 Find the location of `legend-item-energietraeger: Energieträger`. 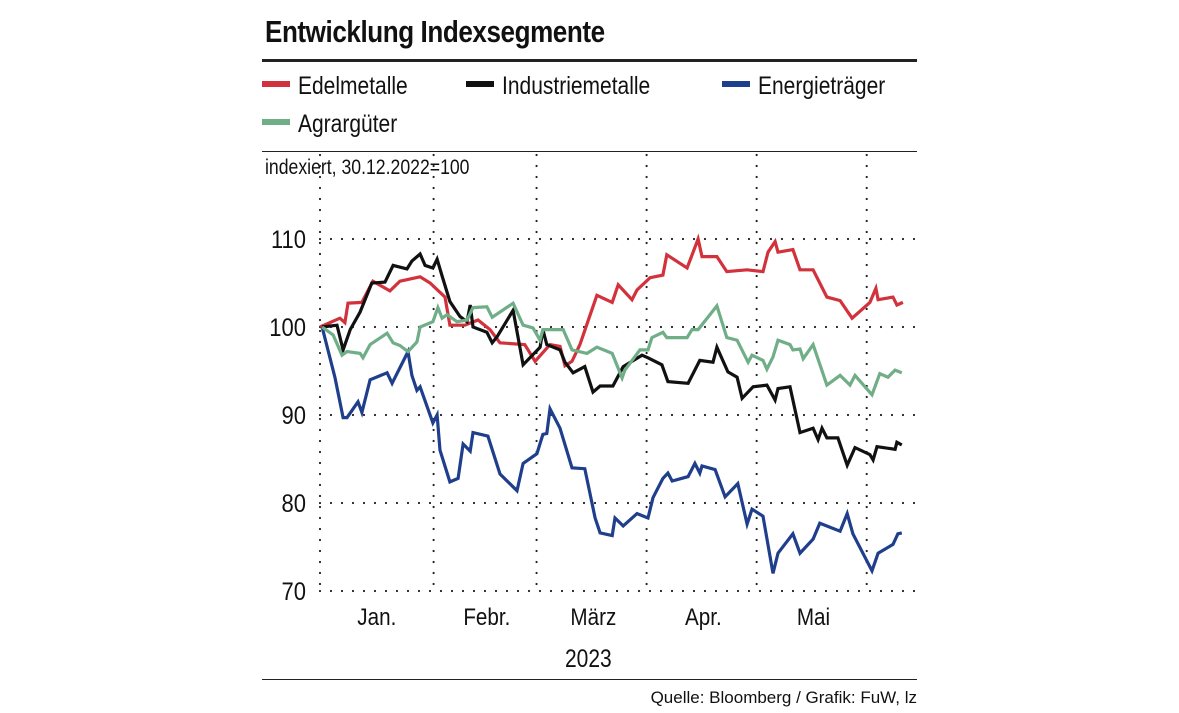

legend-item-energietraeger: Energieträger is located at coordinates (815, 86).